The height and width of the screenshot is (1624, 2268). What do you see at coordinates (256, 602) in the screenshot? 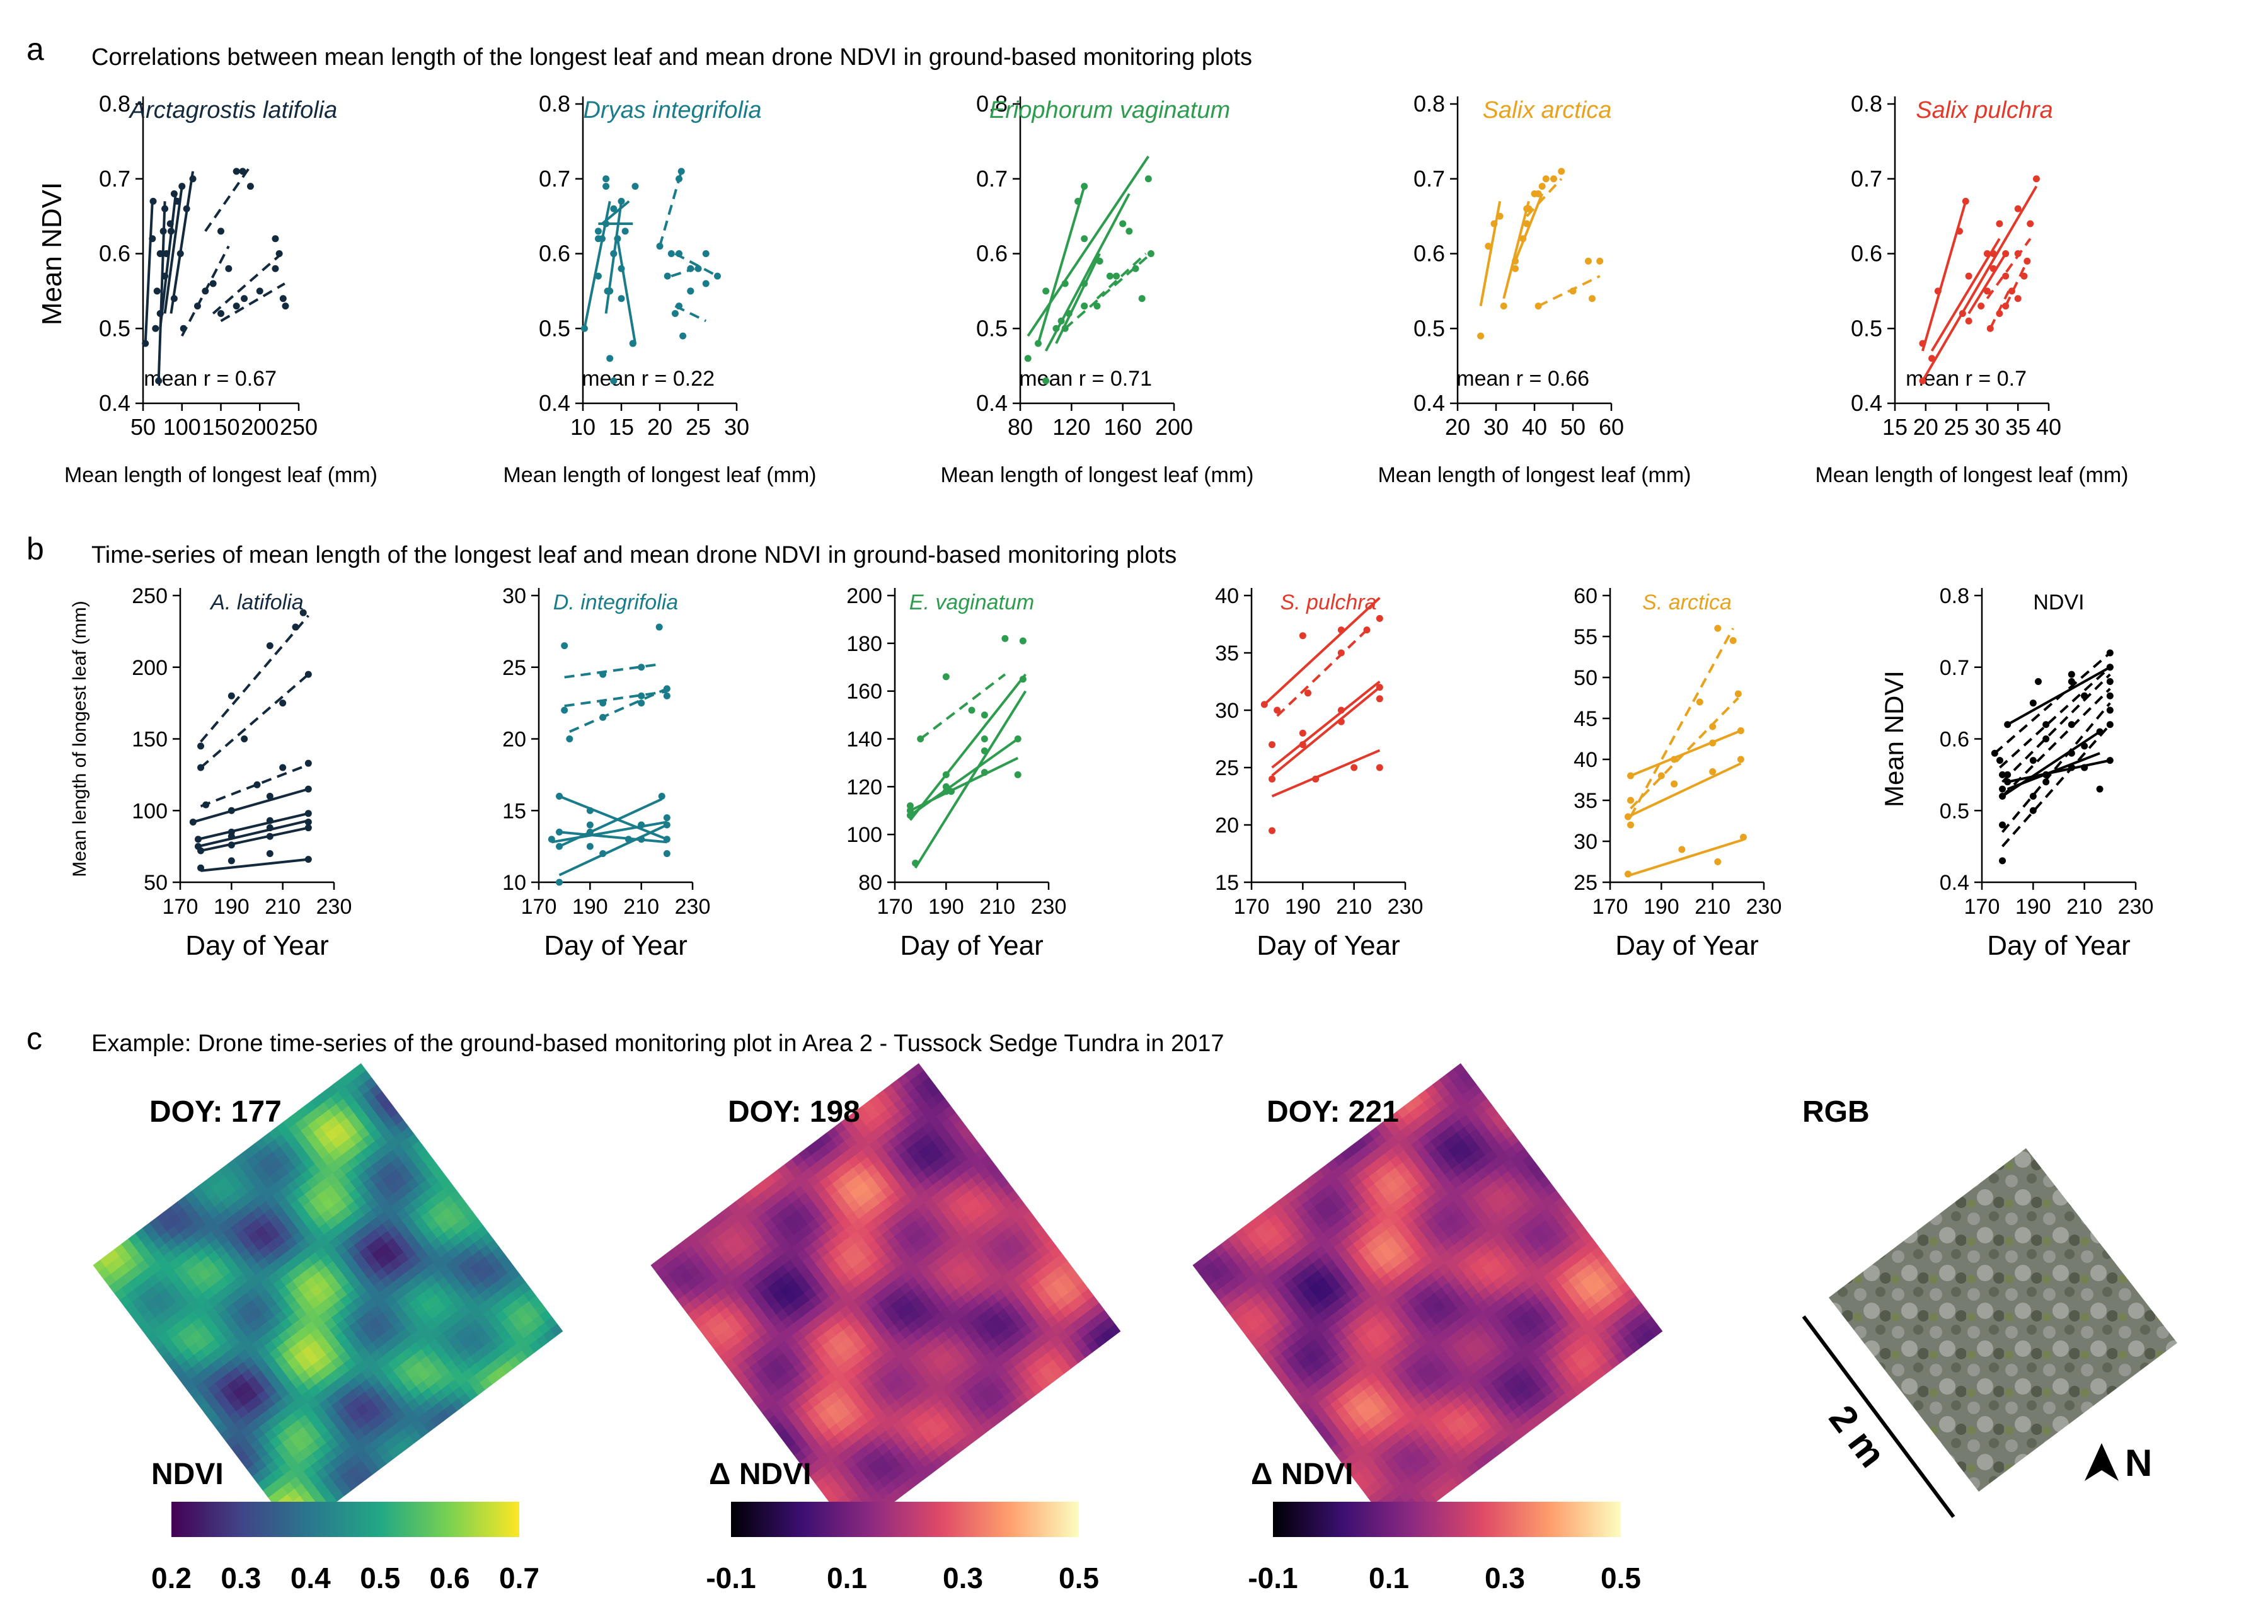
I see `chart-title: A. latifolia` at bounding box center [256, 602].